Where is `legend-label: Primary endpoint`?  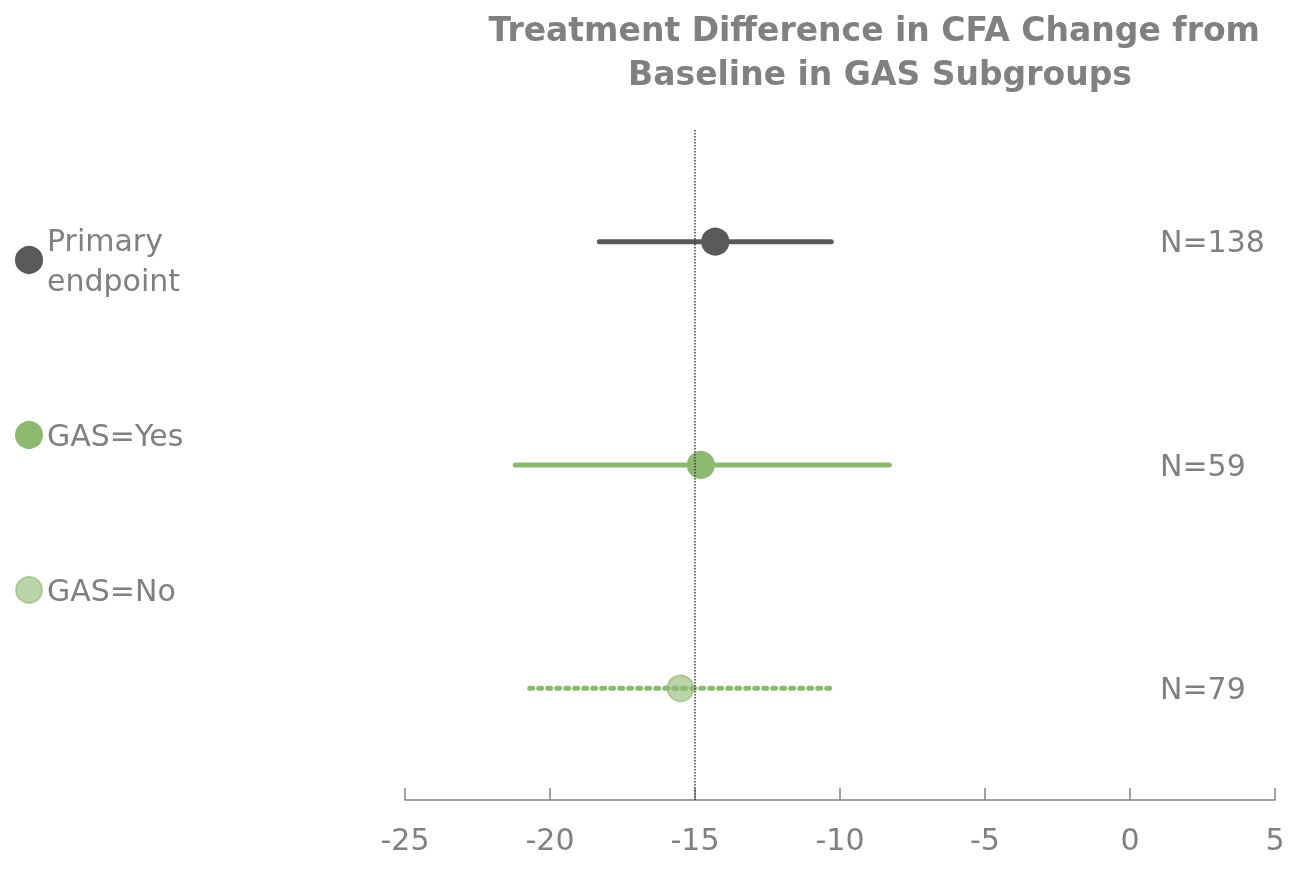 legend-label: Primary endpoint is located at coordinates (114, 260).